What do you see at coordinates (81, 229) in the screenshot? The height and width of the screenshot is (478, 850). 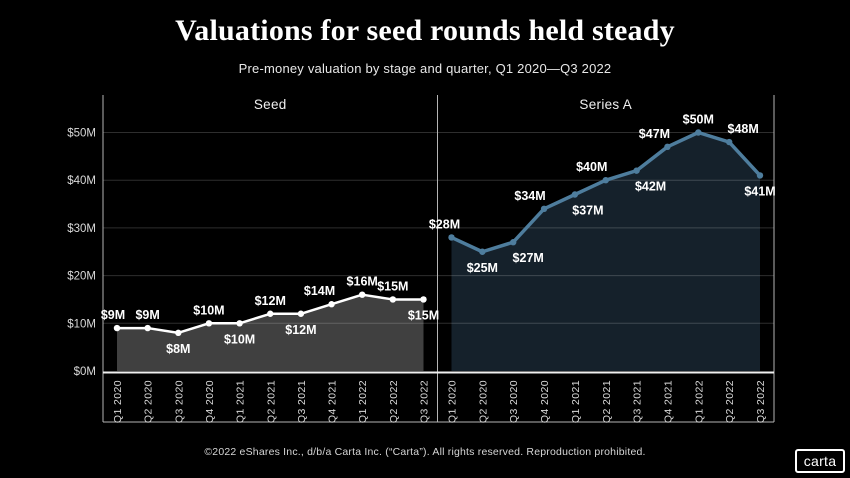 I see `y-axis-tick-label: $30M` at bounding box center [81, 229].